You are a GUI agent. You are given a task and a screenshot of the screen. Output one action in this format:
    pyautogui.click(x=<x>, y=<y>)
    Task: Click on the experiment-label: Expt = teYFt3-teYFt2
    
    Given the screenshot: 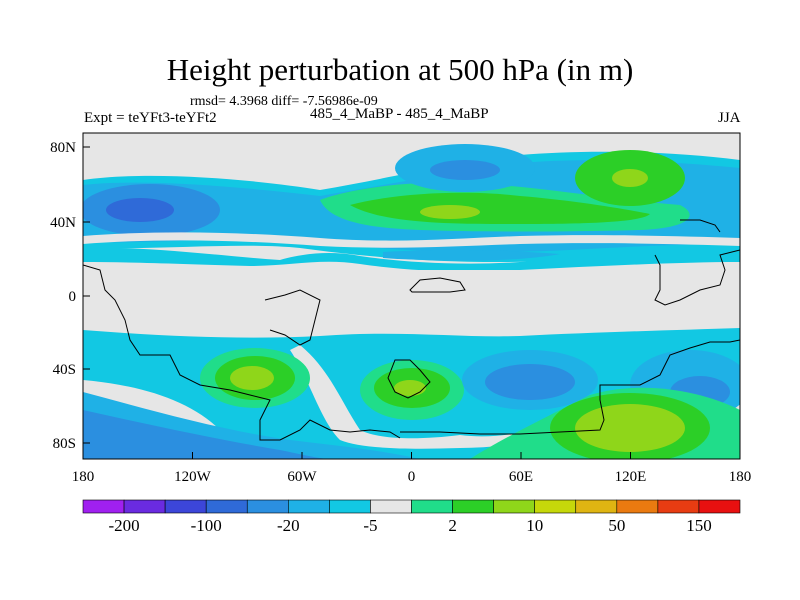 What is the action you would take?
    pyautogui.click(x=150, y=118)
    